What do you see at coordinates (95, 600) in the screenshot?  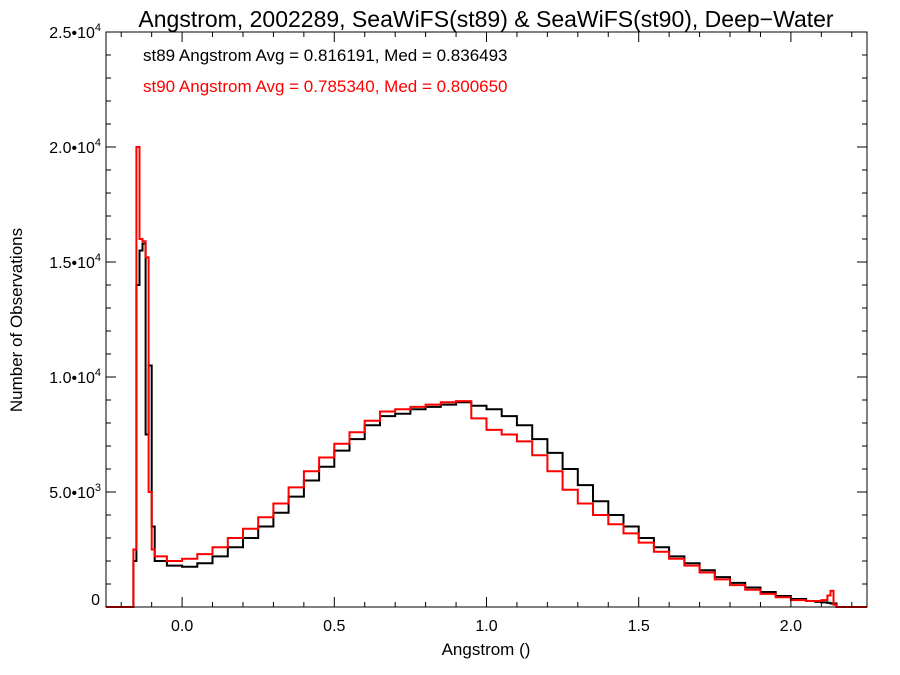 I see `y-tick-label: 0` at bounding box center [95, 600].